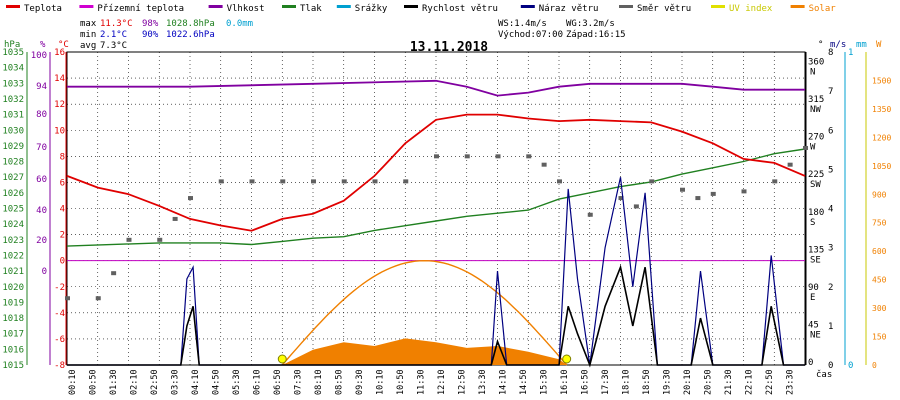 Image resolution: width=900 pixels, height=400 pixels. Describe the element at coordinates (246, 9) in the screenshot. I see `legend-label: Vlhkost` at that location.